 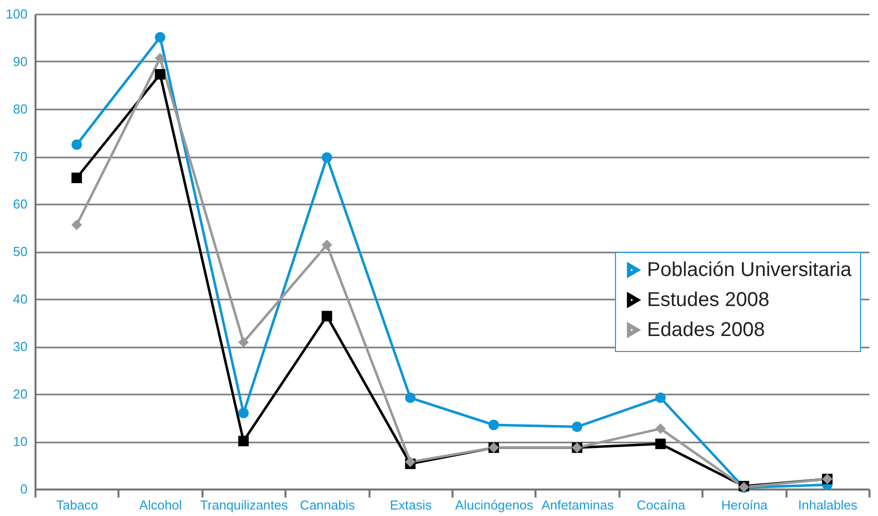 What do you see at coordinates (577, 505) in the screenshot?
I see `x-tick-label: Anfetaminas` at bounding box center [577, 505].